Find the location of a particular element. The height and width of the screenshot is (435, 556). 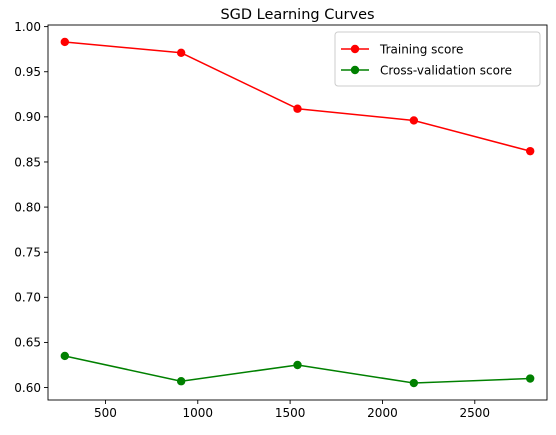

y-axis: 0.60 0.65 0.70 0.75 0.80 0.85 0.90 0.95 1.00 is located at coordinates (31, 207).